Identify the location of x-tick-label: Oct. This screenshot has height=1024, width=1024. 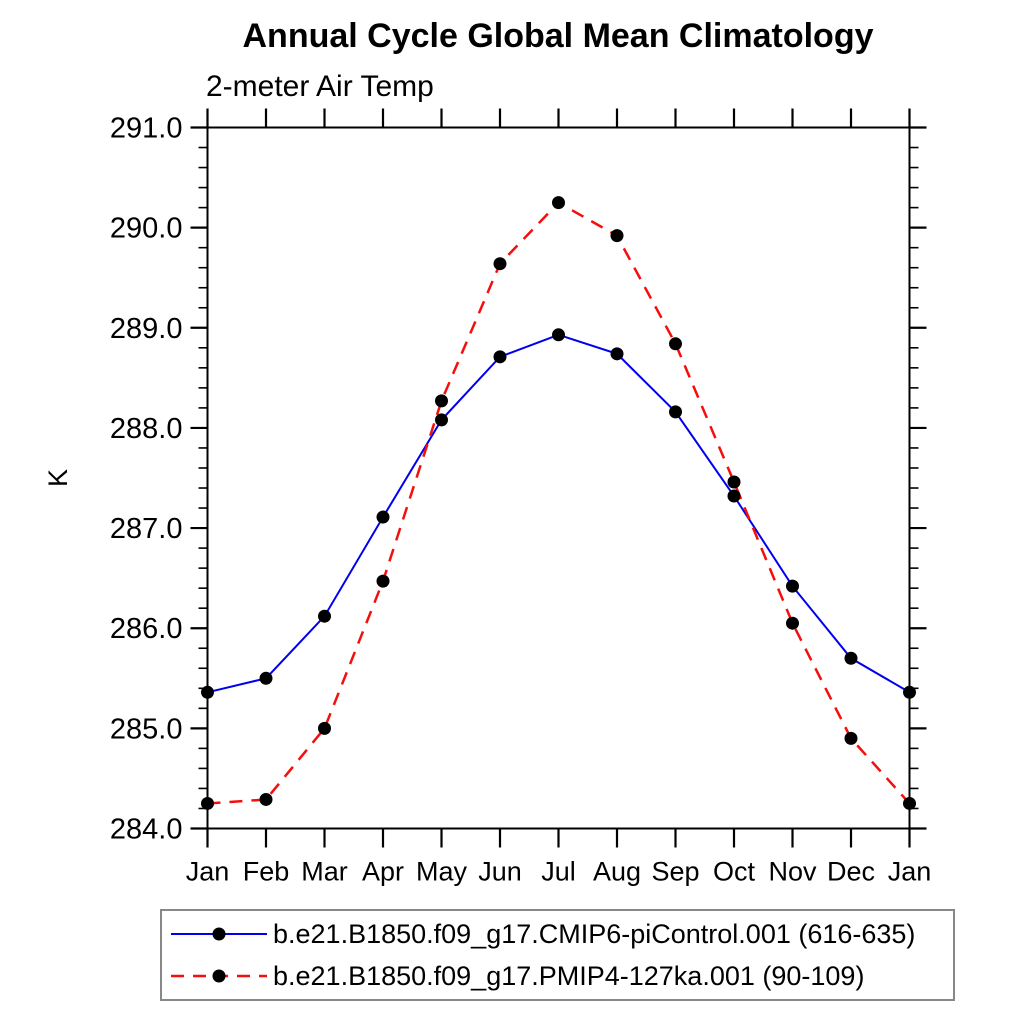
(734, 872).